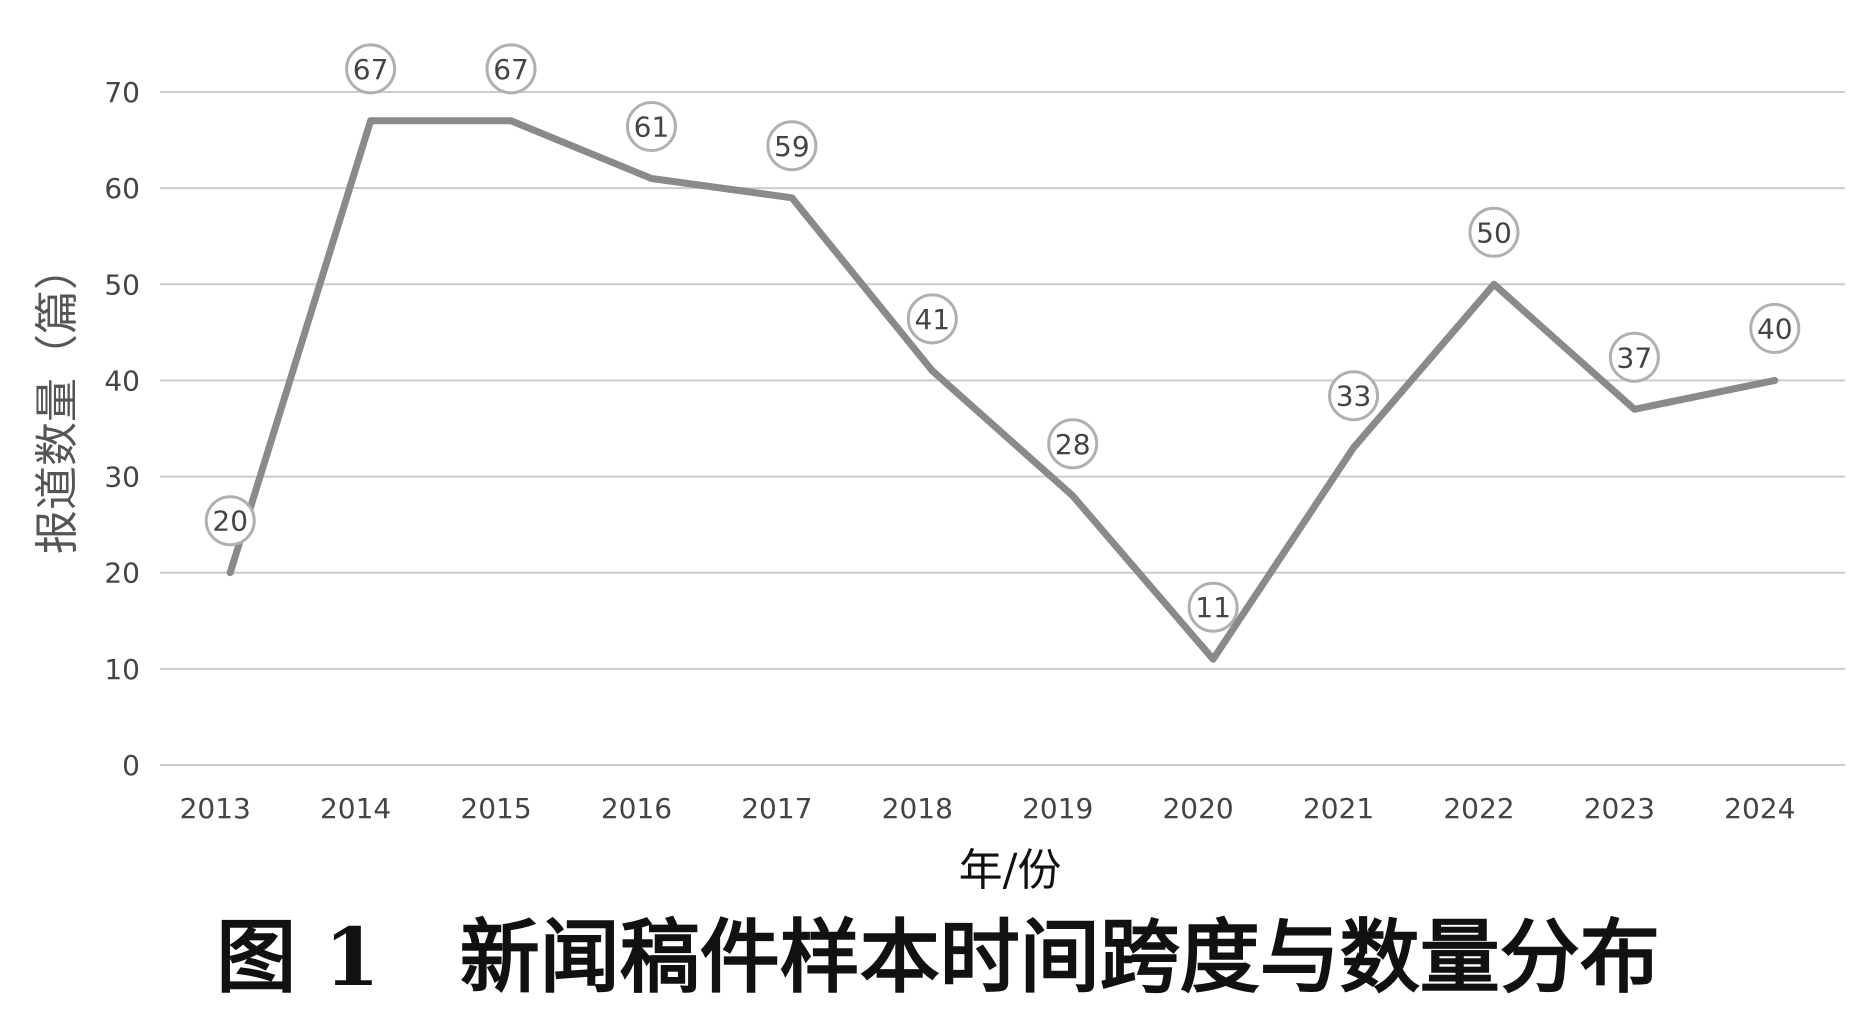 The height and width of the screenshot is (1015, 1860). I want to click on y-axis-ticks: 0 10 20 30 40 50 60 70, so click(122, 429).